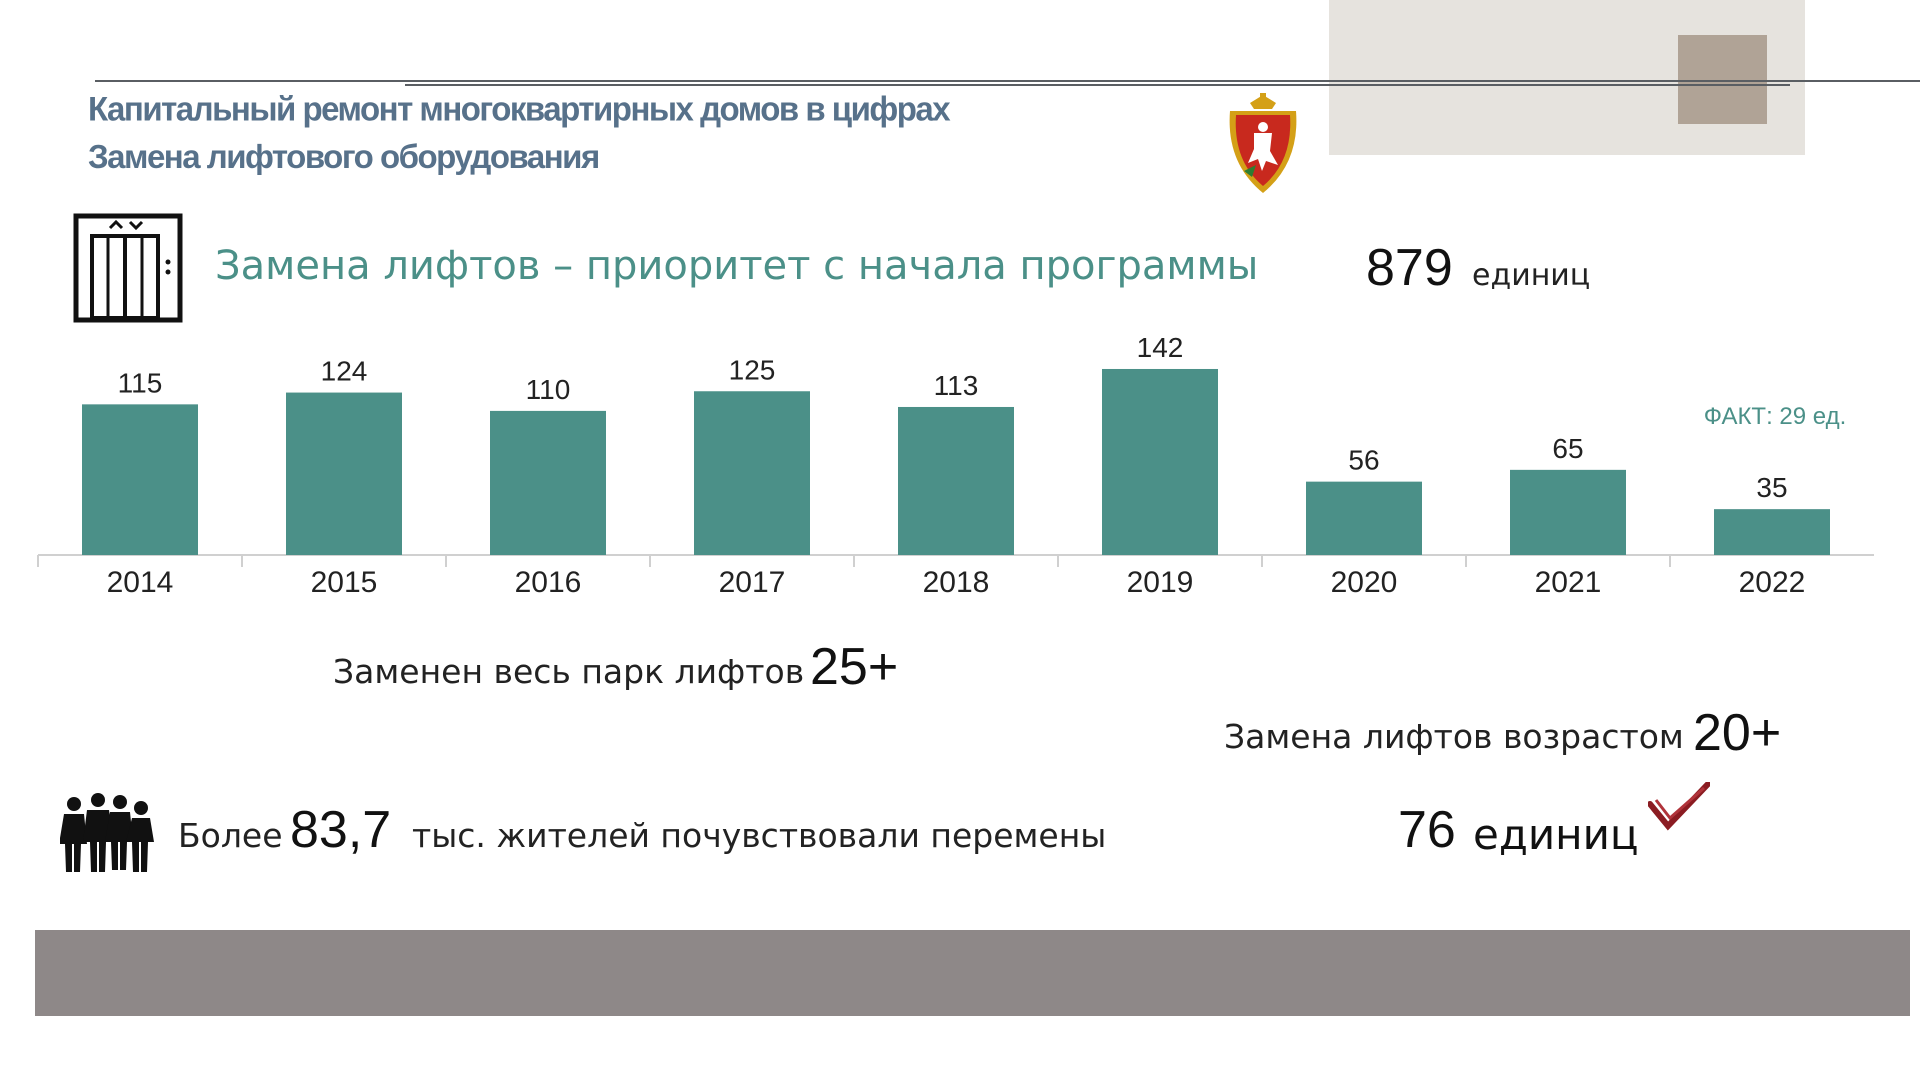 This screenshot has height=1080, width=1920. What do you see at coordinates (956, 480) in the screenshot?
I see `bar-2018` at bounding box center [956, 480].